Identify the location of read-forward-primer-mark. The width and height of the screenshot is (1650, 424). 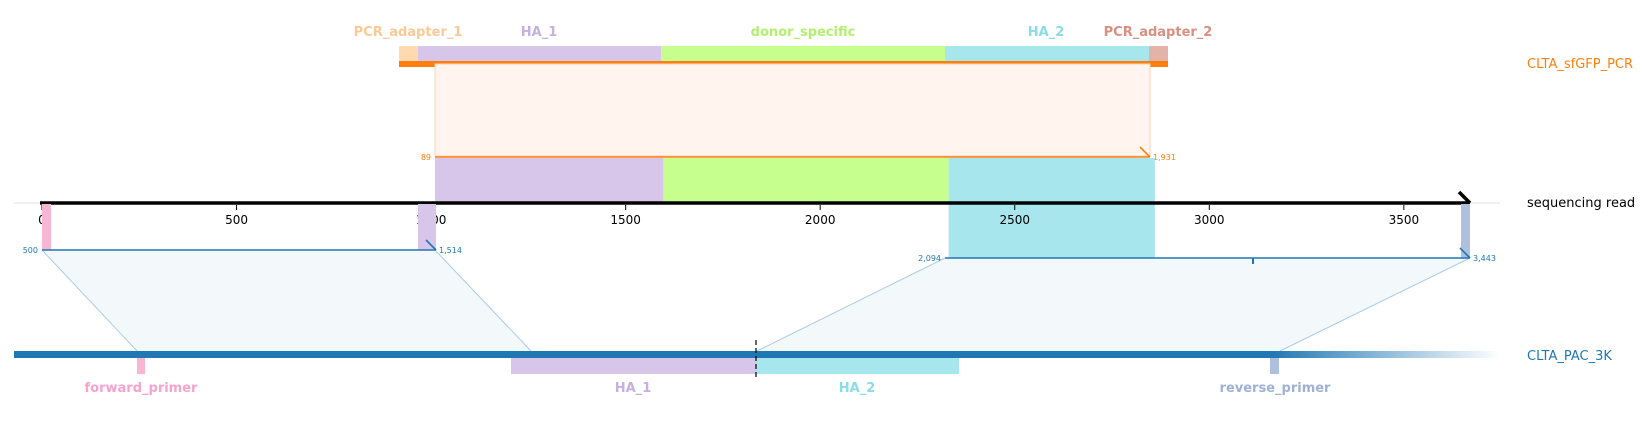
(46, 227).